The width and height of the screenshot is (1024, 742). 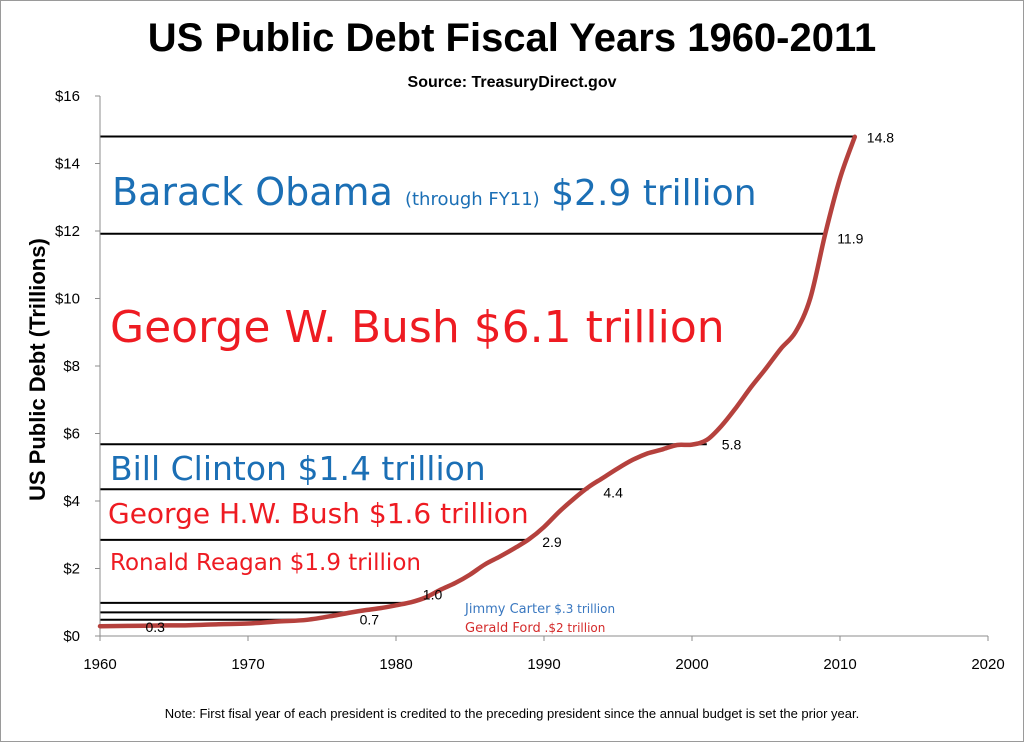 What do you see at coordinates (573, 628) in the screenshot?
I see `annotation-text-part: .$2 trillion` at bounding box center [573, 628].